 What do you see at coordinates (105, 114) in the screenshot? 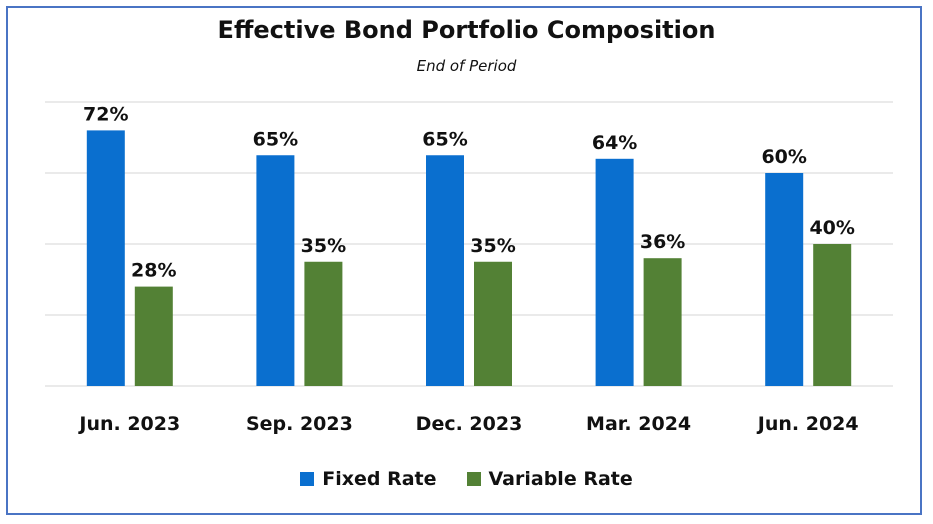
I see `data-label-fixed: 72%` at bounding box center [105, 114].